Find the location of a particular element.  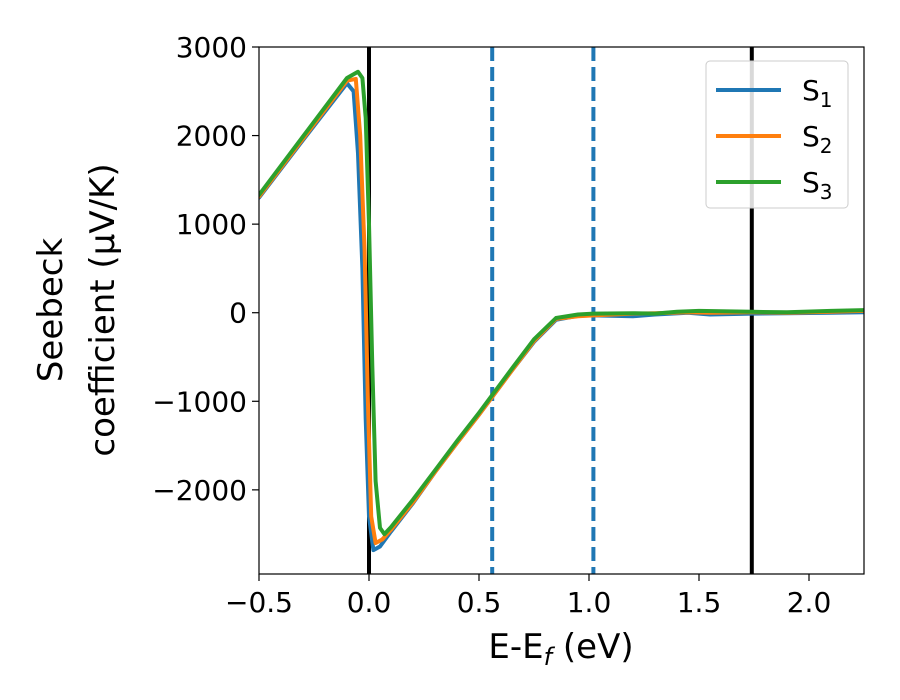

x-tick-label: 2.0 is located at coordinates (809, 602).